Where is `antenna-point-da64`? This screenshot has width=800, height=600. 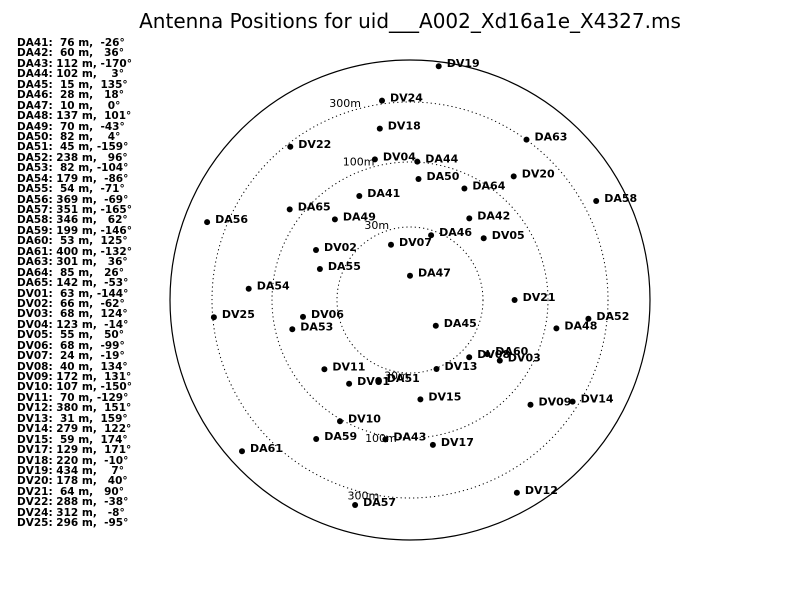 antenna-point-da64 is located at coordinates (464, 188).